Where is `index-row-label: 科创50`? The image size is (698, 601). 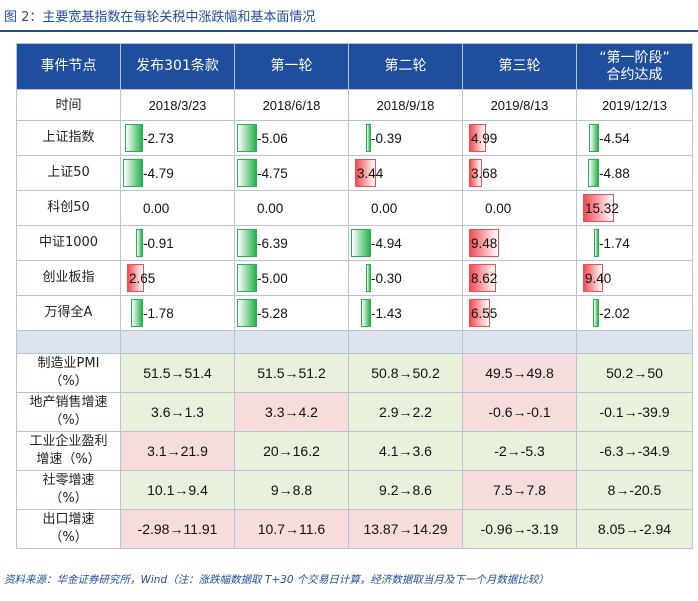
index-row-label: 科创50 is located at coordinates (68, 208).